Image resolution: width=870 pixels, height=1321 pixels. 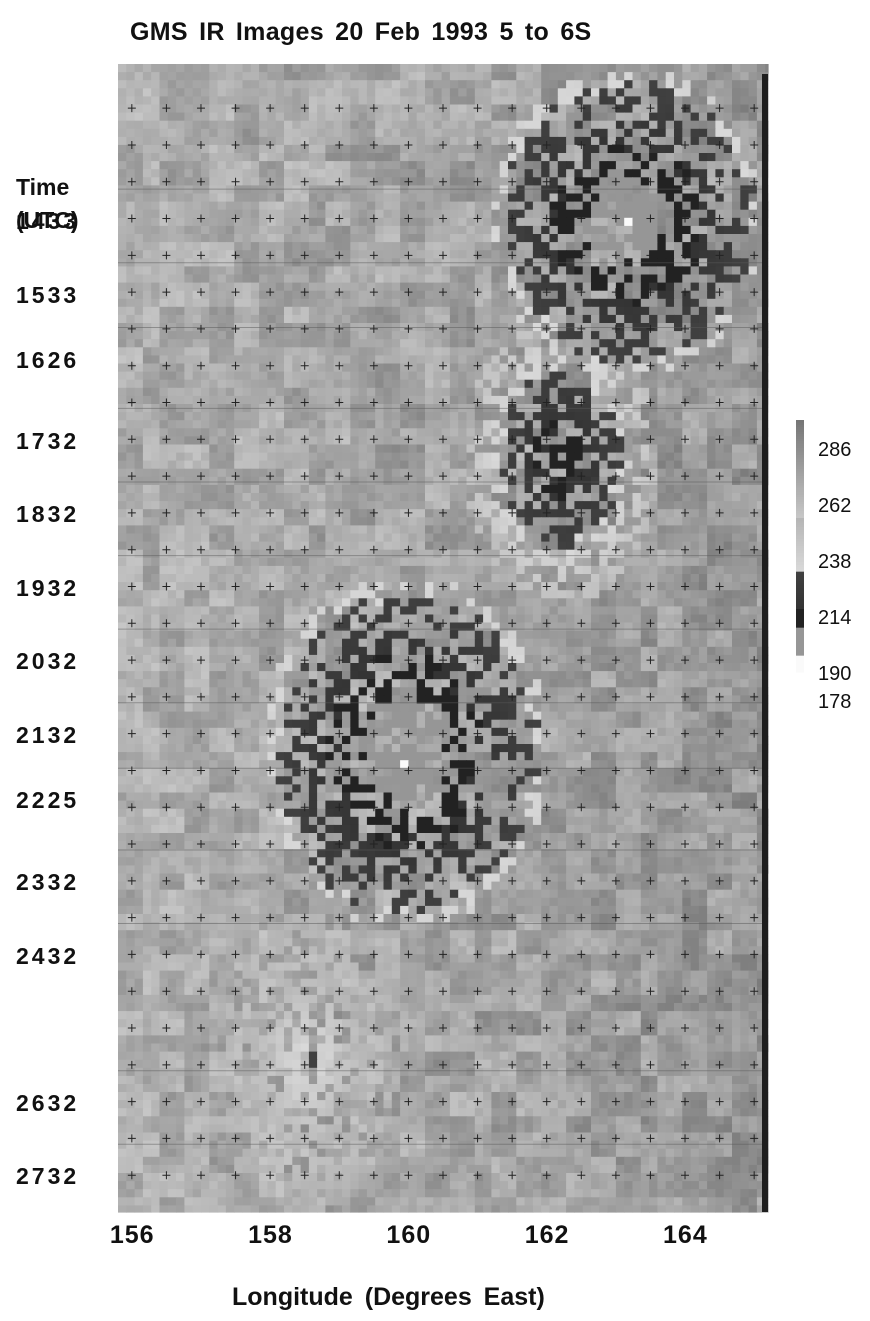 I want to click on y-tick-label: 1533, so click(x=48, y=294).